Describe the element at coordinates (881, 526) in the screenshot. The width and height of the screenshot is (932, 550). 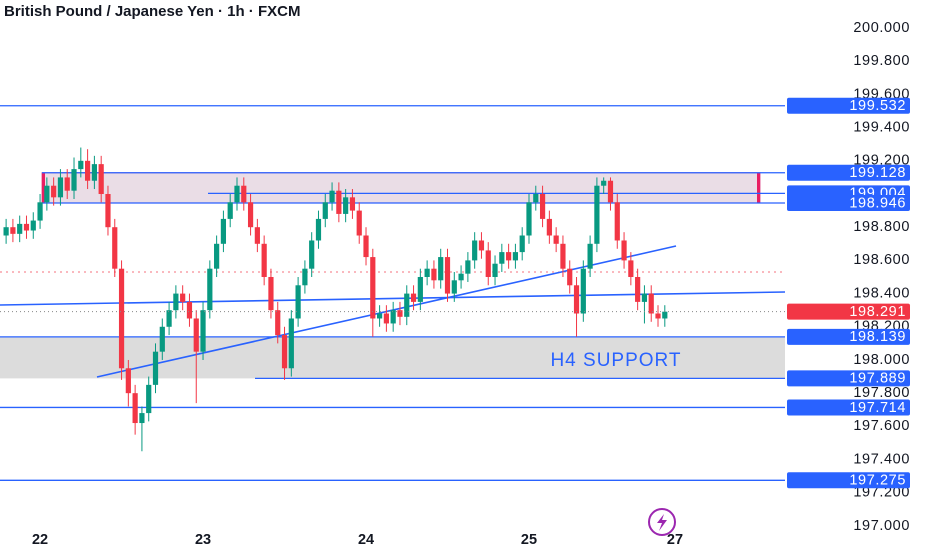
I see `y-tick-label: 197.000` at that location.